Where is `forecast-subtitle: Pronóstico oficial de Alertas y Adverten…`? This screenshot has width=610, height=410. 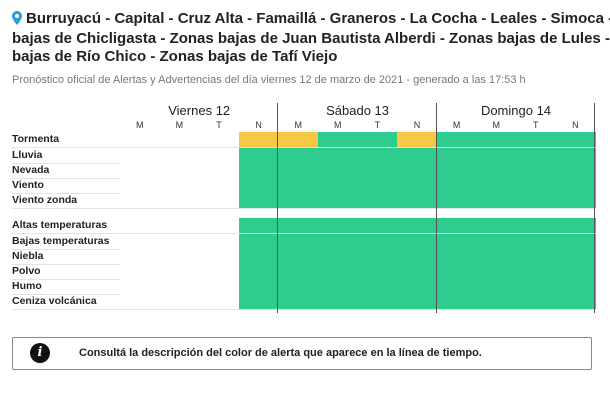 forecast-subtitle: Pronóstico oficial de Alertas y Adverten… is located at coordinates (269, 80).